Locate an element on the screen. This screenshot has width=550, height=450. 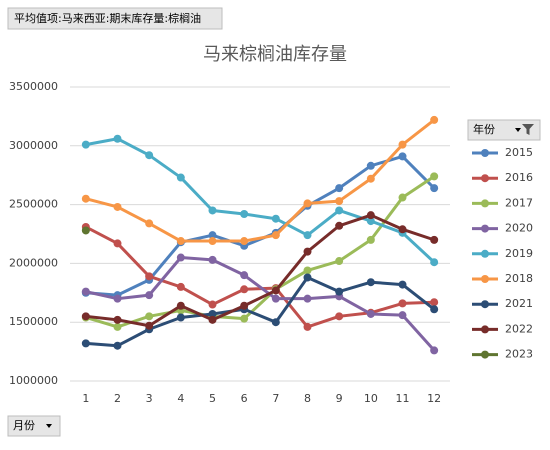
x-tick-label: 1 is located at coordinates (85, 398).